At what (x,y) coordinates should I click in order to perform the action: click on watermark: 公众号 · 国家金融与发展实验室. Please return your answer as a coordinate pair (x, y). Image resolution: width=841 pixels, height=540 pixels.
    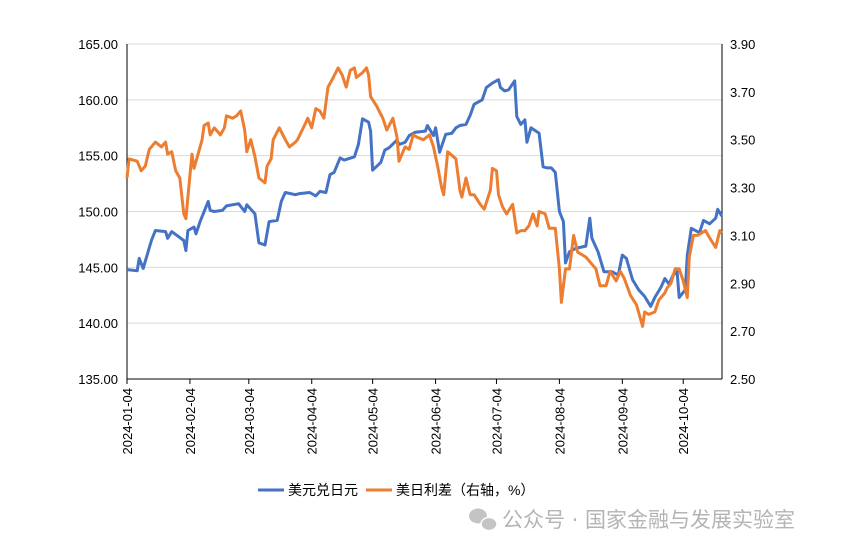
    Looking at the image, I should click on (632, 520).